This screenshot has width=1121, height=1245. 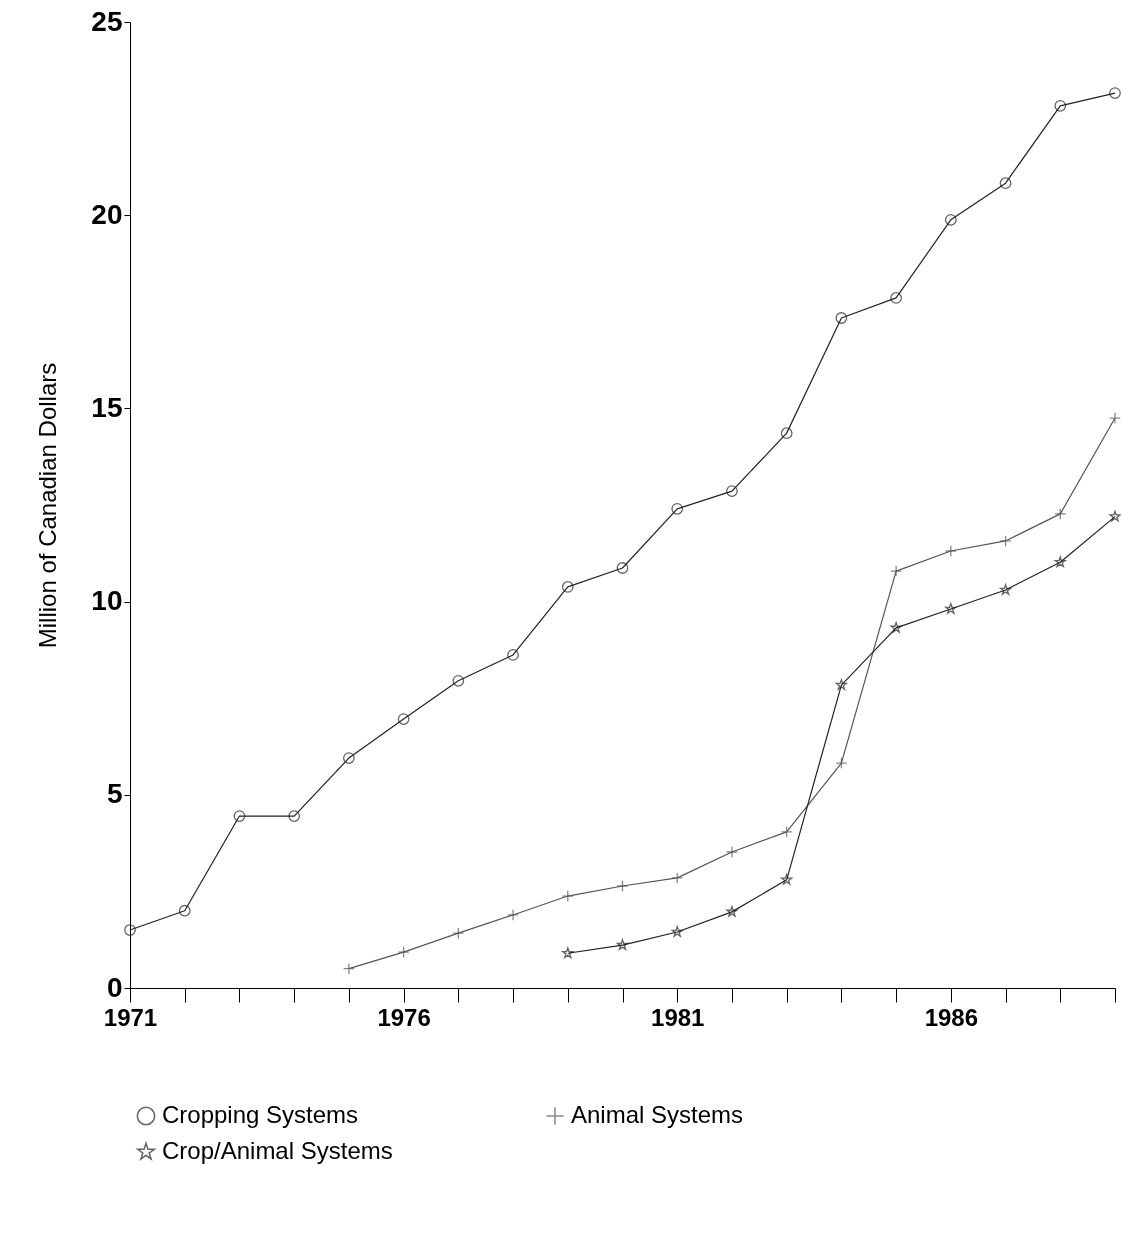 What do you see at coordinates (130, 1017) in the screenshot?
I see `x-tick-label: 1971` at bounding box center [130, 1017].